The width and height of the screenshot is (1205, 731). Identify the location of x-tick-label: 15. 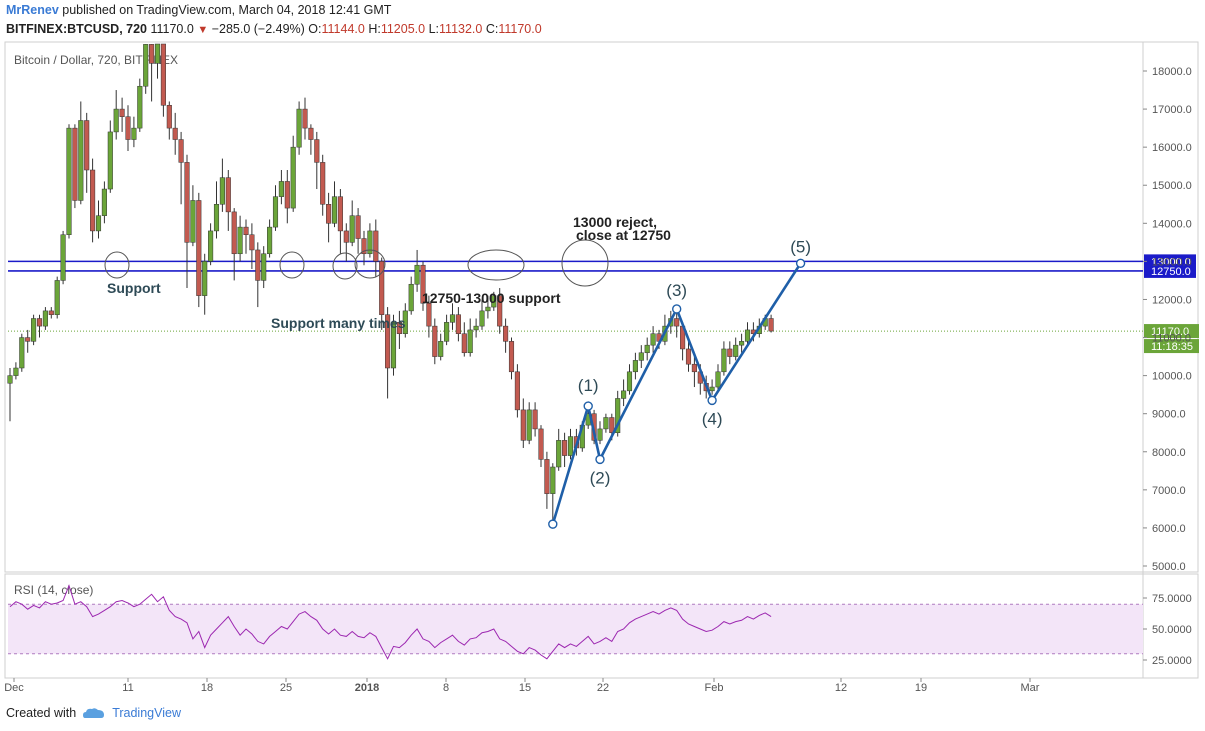
(525, 688).